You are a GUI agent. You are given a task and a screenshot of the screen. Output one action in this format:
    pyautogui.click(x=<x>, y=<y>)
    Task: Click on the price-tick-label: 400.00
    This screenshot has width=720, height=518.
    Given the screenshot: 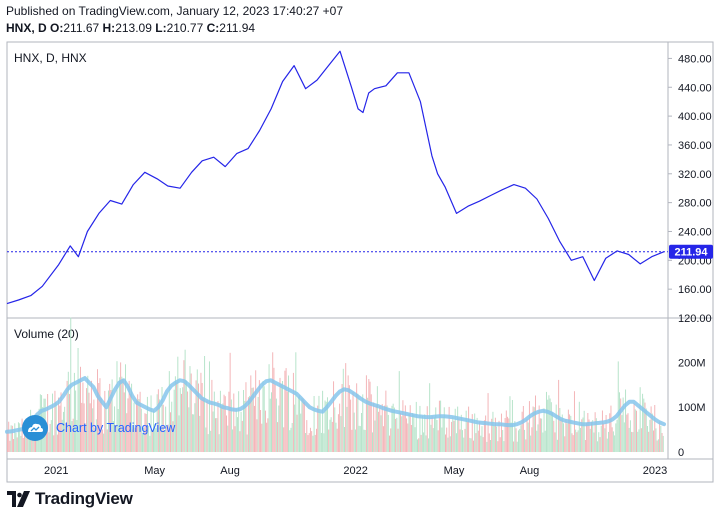 What is the action you would take?
    pyautogui.click(x=695, y=117)
    